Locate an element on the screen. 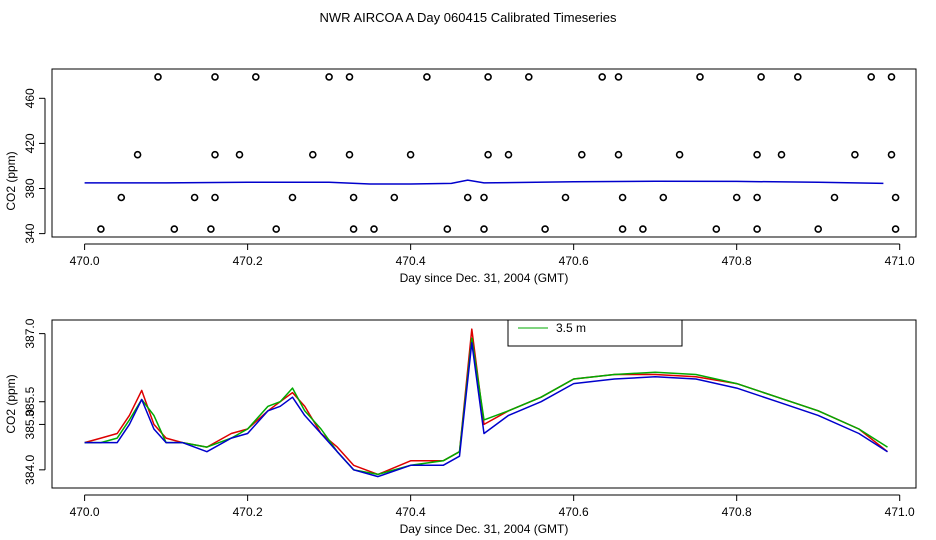 The image size is (936, 540). y-tick-label: 460 is located at coordinates (30, 98).